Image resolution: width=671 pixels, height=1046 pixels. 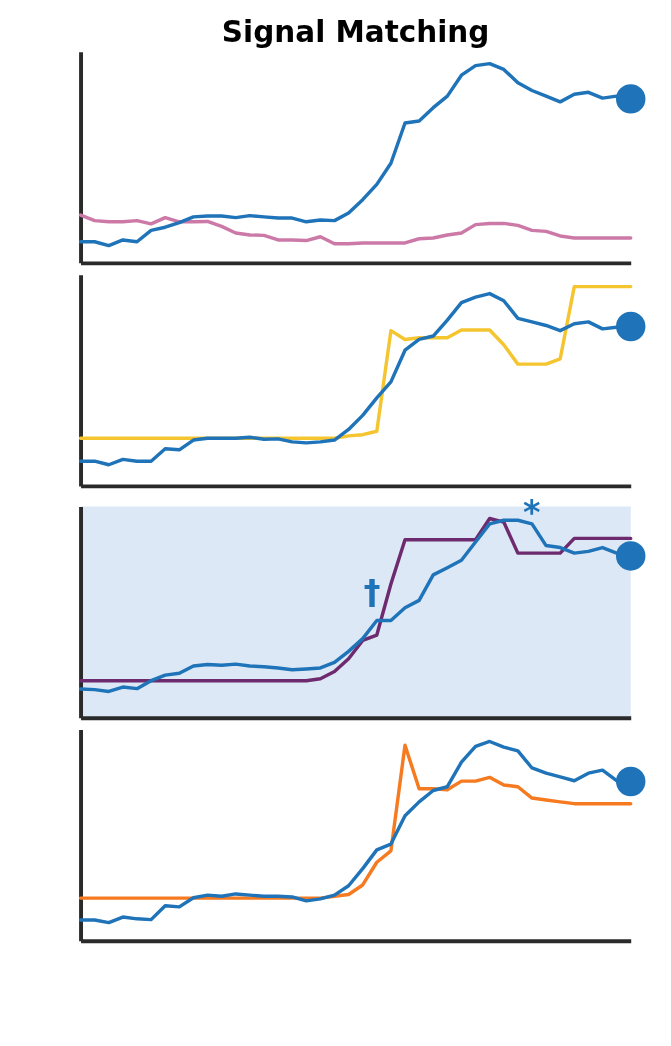 I want to click on annotation: *, so click(x=531, y=513).